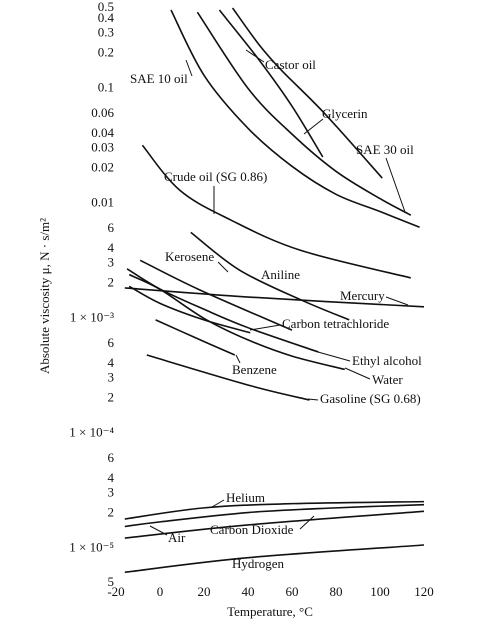 The image size is (481, 642). Describe the element at coordinates (362, 295) in the screenshot. I see `curve-label: Mercury` at that location.